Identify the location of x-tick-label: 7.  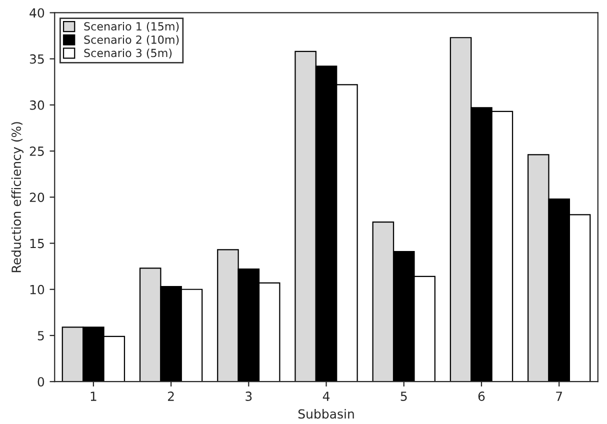
(559, 396).